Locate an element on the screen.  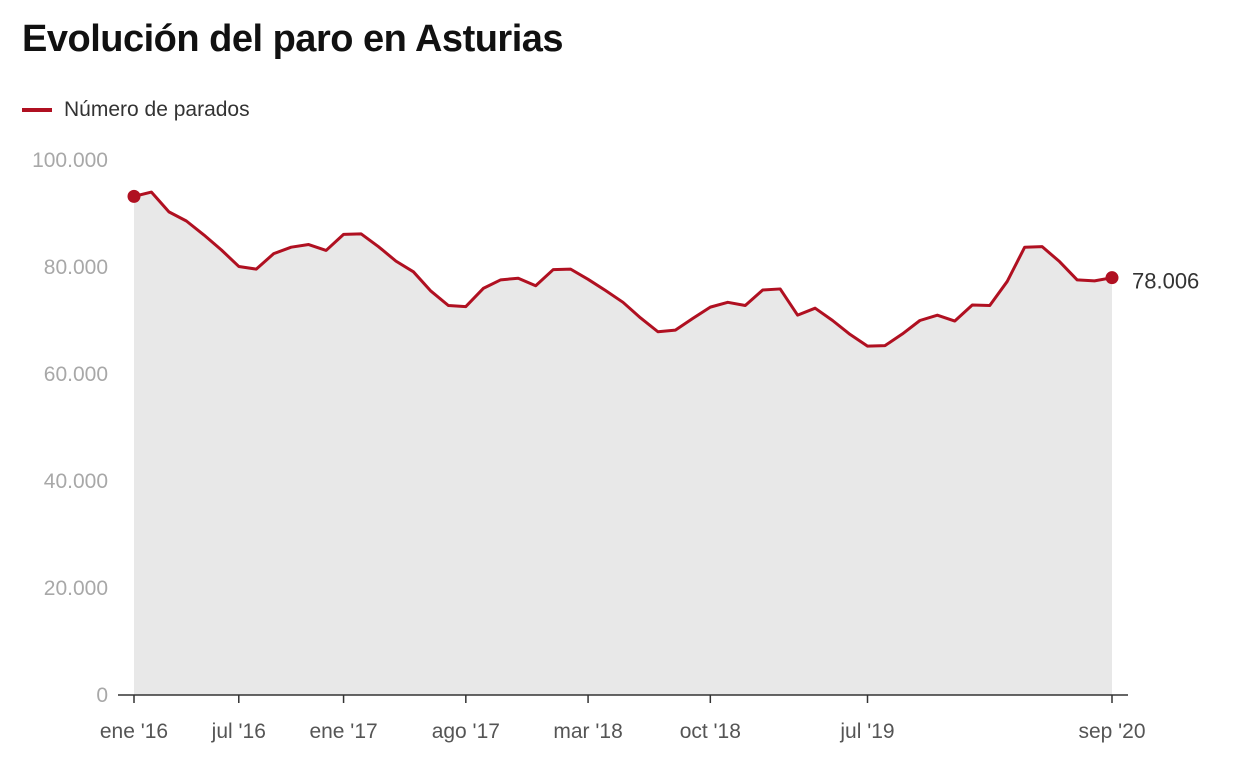
x-tick-label: ene '16 is located at coordinates (134, 731).